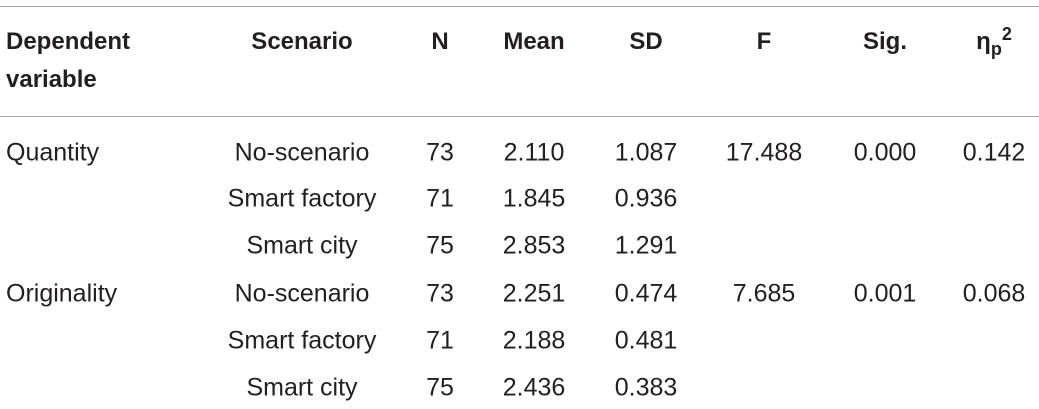 This screenshot has height=409, width=1039. What do you see at coordinates (885, 152) in the screenshot?
I see `significance: 0.000` at bounding box center [885, 152].